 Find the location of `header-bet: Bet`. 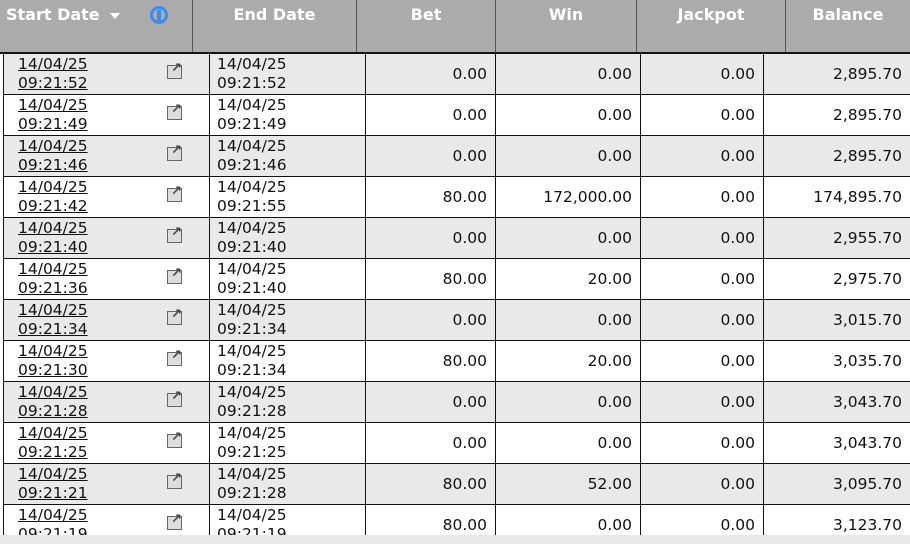

header-bet: Bet is located at coordinates (426, 26).